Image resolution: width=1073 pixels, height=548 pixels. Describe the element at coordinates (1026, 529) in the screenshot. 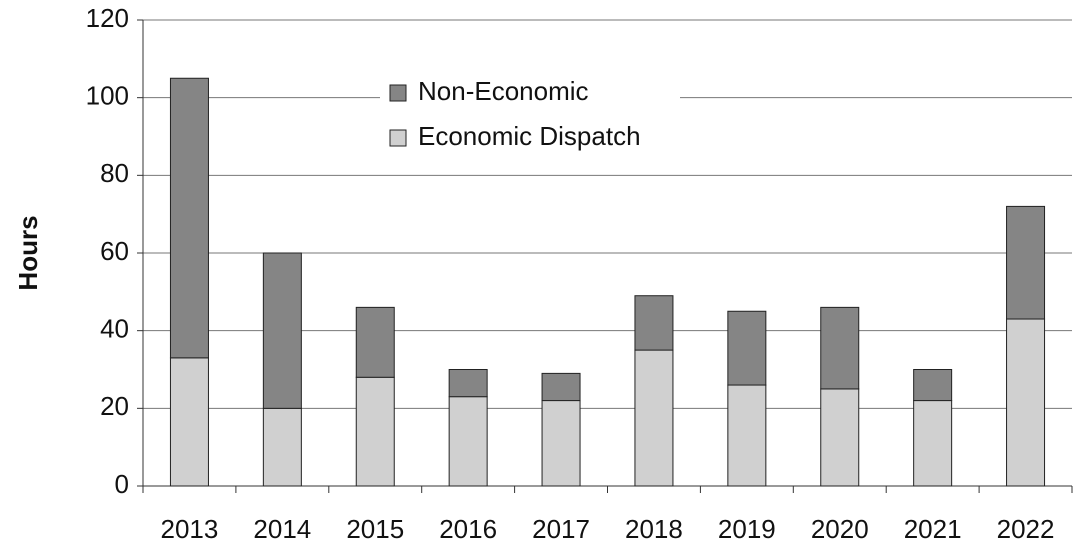

I see `x-tick-label: 2022` at that location.